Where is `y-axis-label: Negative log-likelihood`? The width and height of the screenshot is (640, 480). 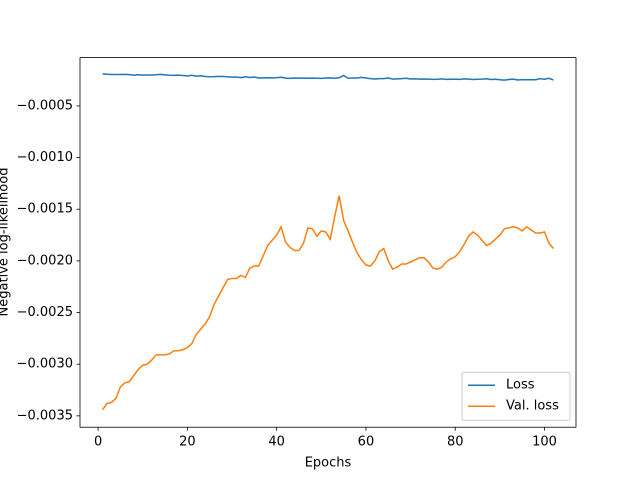 y-axis-label: Negative log-likelihood is located at coordinates (6, 242).